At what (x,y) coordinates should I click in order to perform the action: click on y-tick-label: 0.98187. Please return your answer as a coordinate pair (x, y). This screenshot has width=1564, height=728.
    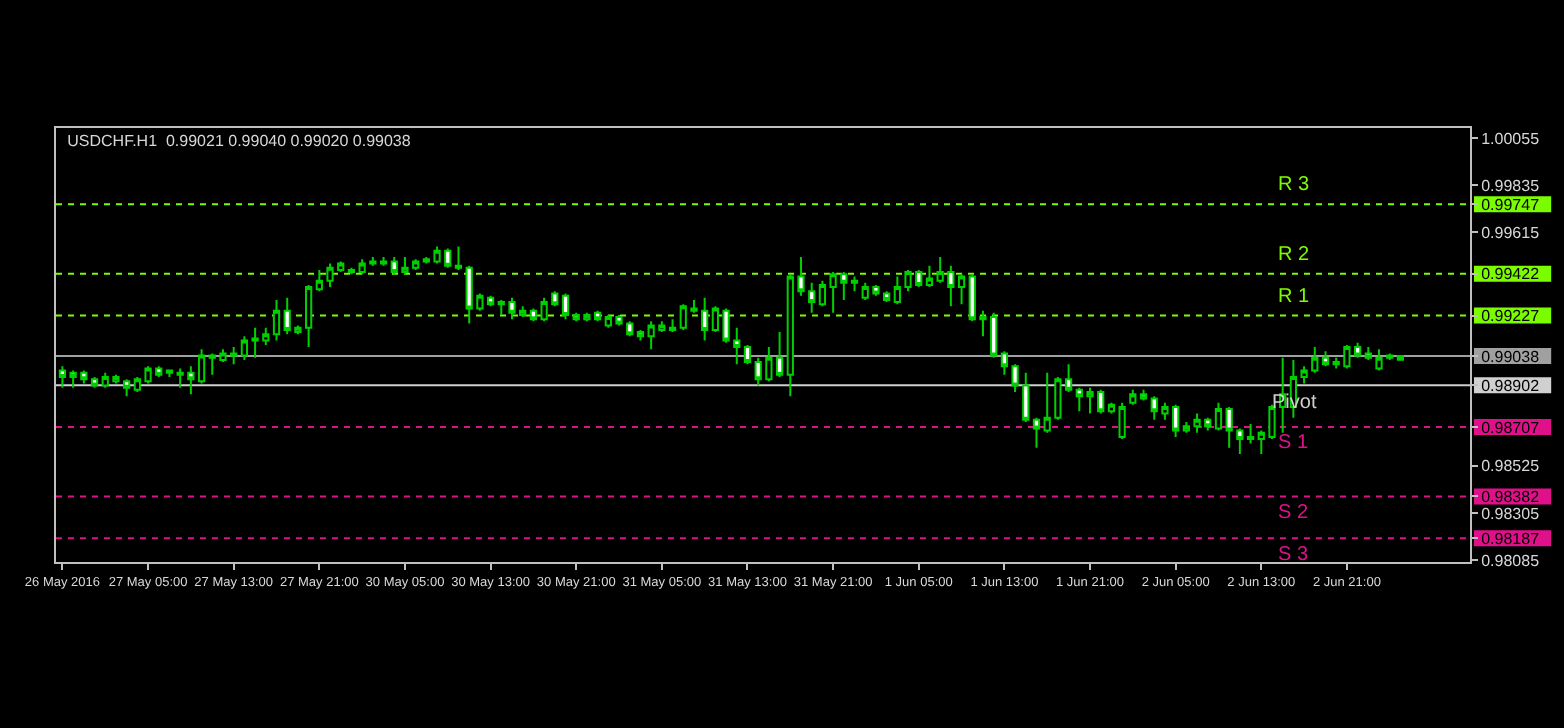
    Looking at the image, I should click on (1511, 538).